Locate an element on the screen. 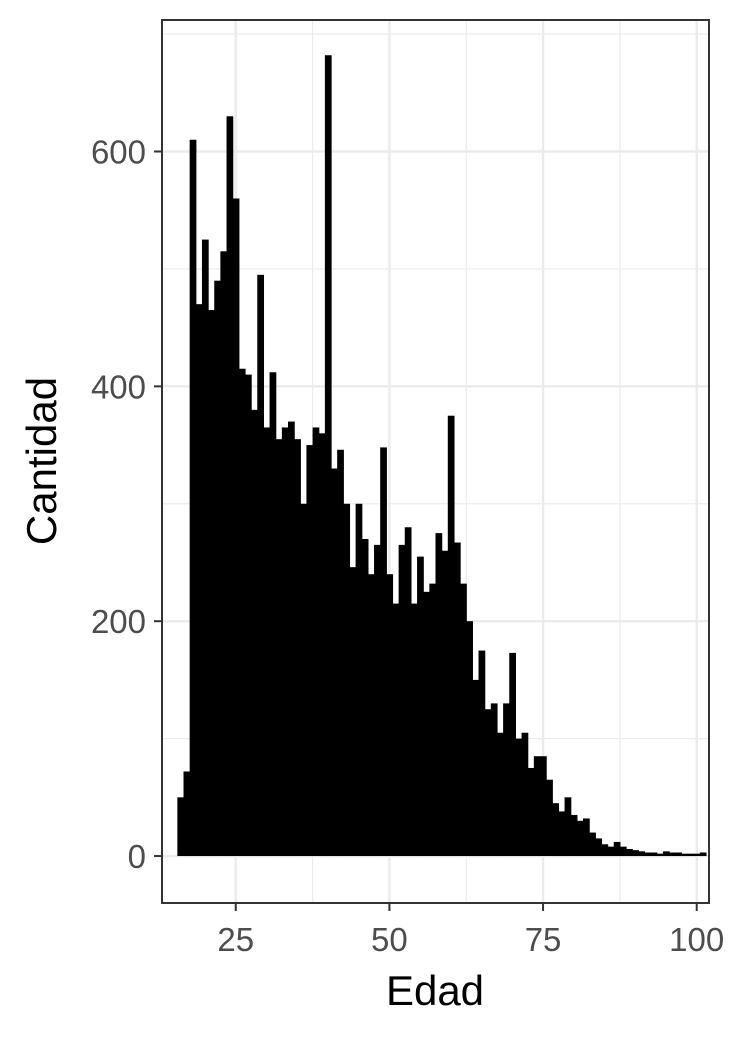 The width and height of the screenshot is (732, 1037). y-tick-label: 400 is located at coordinates (118, 386).